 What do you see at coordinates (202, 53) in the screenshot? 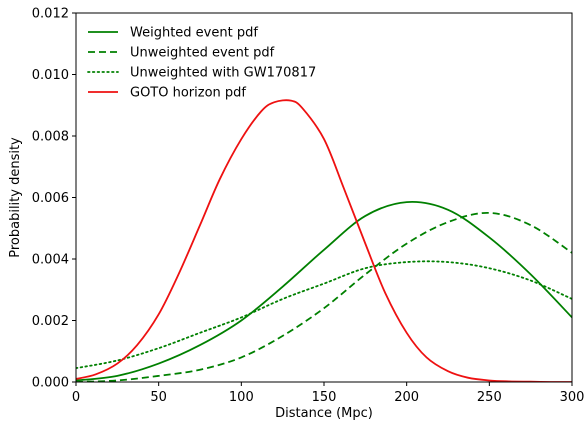
I see `legend-label-2: Unweighted event pdf` at bounding box center [202, 53].